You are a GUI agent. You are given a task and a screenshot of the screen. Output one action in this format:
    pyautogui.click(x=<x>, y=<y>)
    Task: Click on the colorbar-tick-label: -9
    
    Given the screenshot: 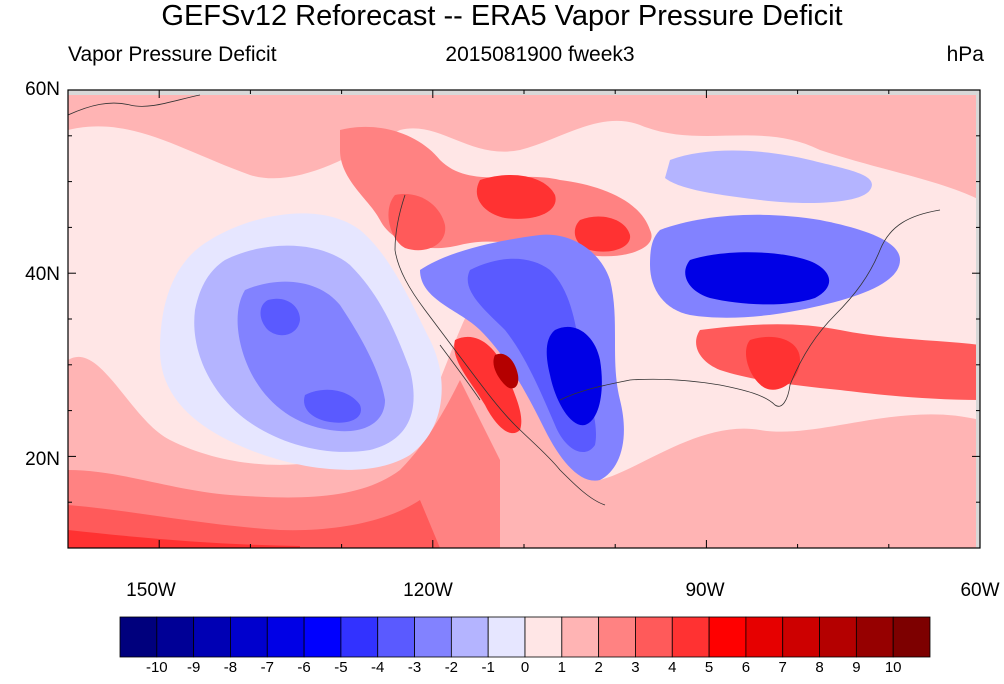 What is the action you would take?
    pyautogui.click(x=193, y=667)
    